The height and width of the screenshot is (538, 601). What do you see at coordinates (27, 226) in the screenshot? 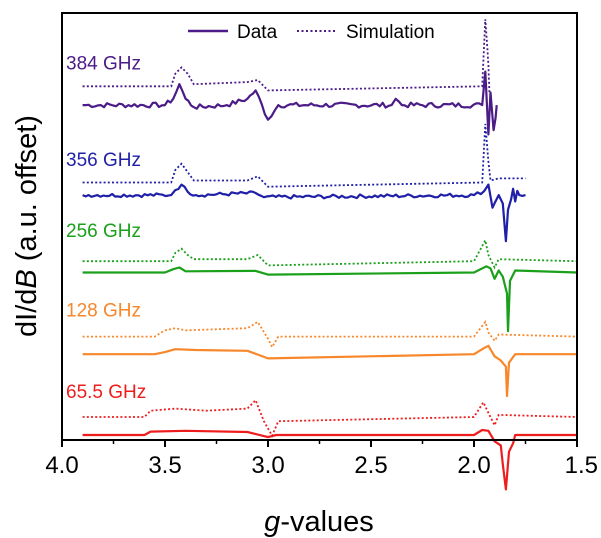
I see `y-axis-title: dI/dB (a.u. offset)` at bounding box center [27, 226].